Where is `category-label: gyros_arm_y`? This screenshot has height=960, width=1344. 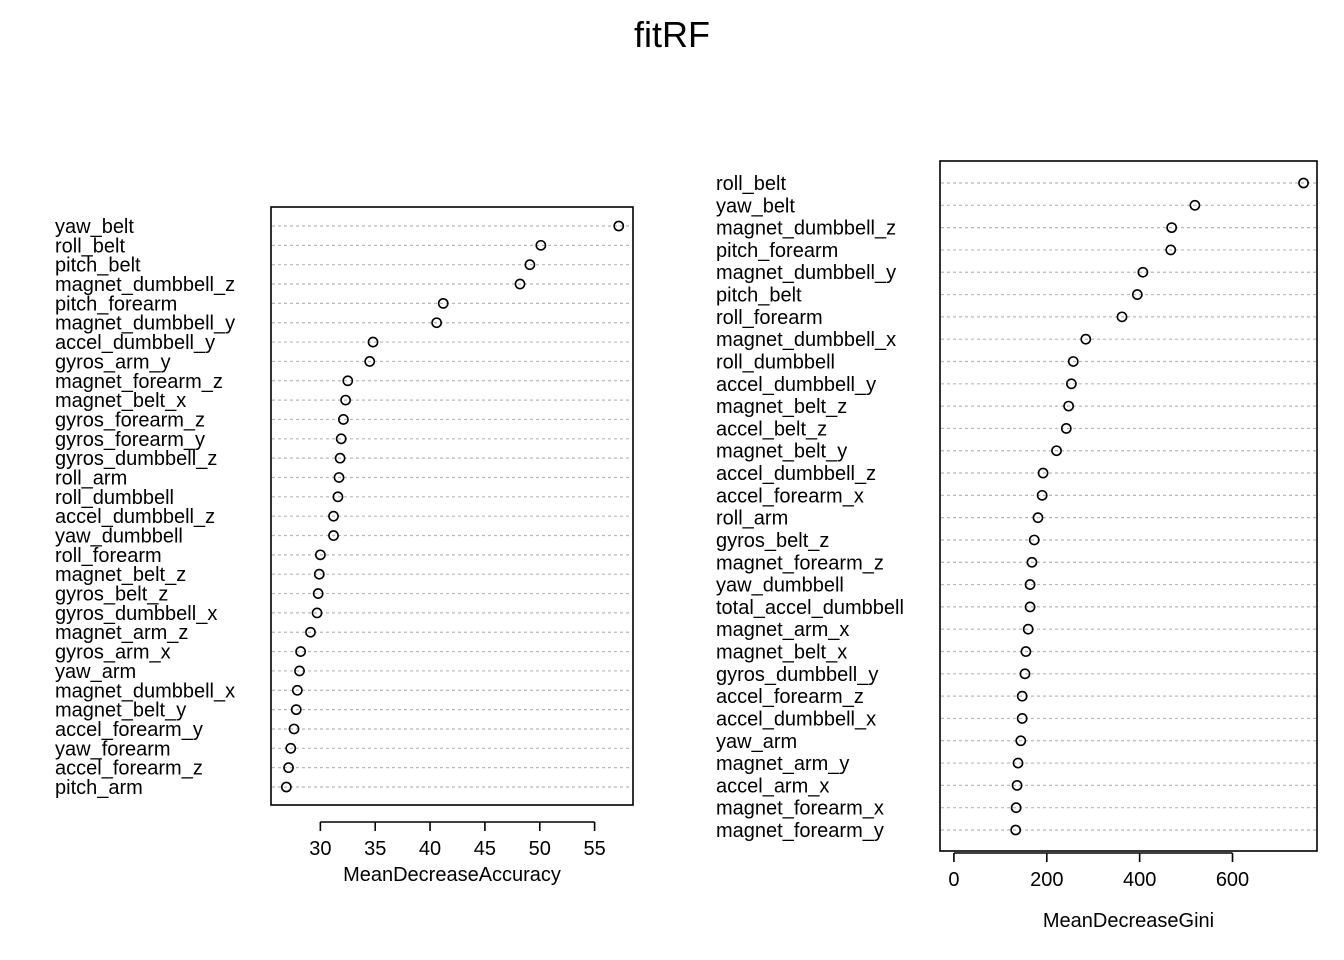 category-label: gyros_arm_y is located at coordinates (113, 362).